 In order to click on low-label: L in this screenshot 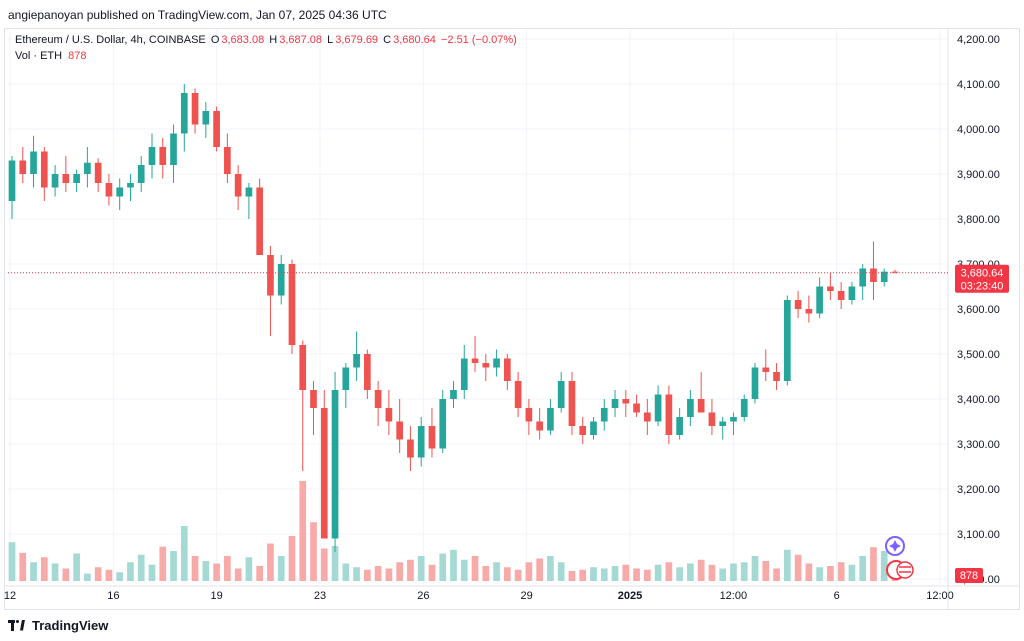, I will do `click(330, 40)`.